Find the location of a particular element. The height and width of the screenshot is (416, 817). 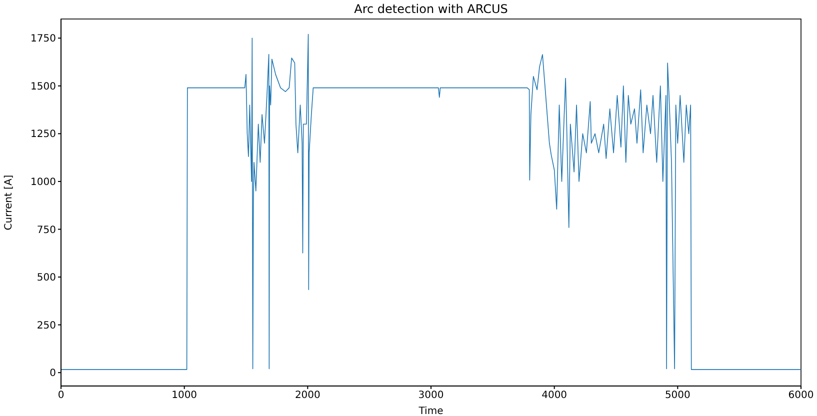

x-axis-title: Time is located at coordinates (431, 411).